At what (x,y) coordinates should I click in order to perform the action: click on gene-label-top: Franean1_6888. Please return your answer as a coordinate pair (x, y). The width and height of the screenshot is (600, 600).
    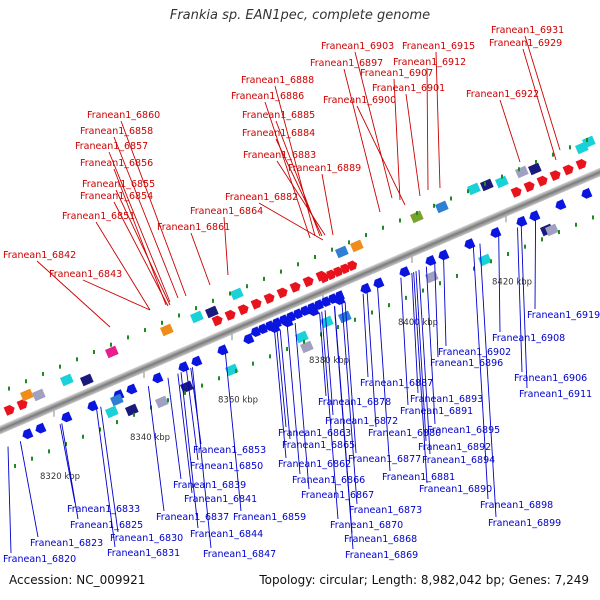
    Looking at the image, I should click on (277, 80).